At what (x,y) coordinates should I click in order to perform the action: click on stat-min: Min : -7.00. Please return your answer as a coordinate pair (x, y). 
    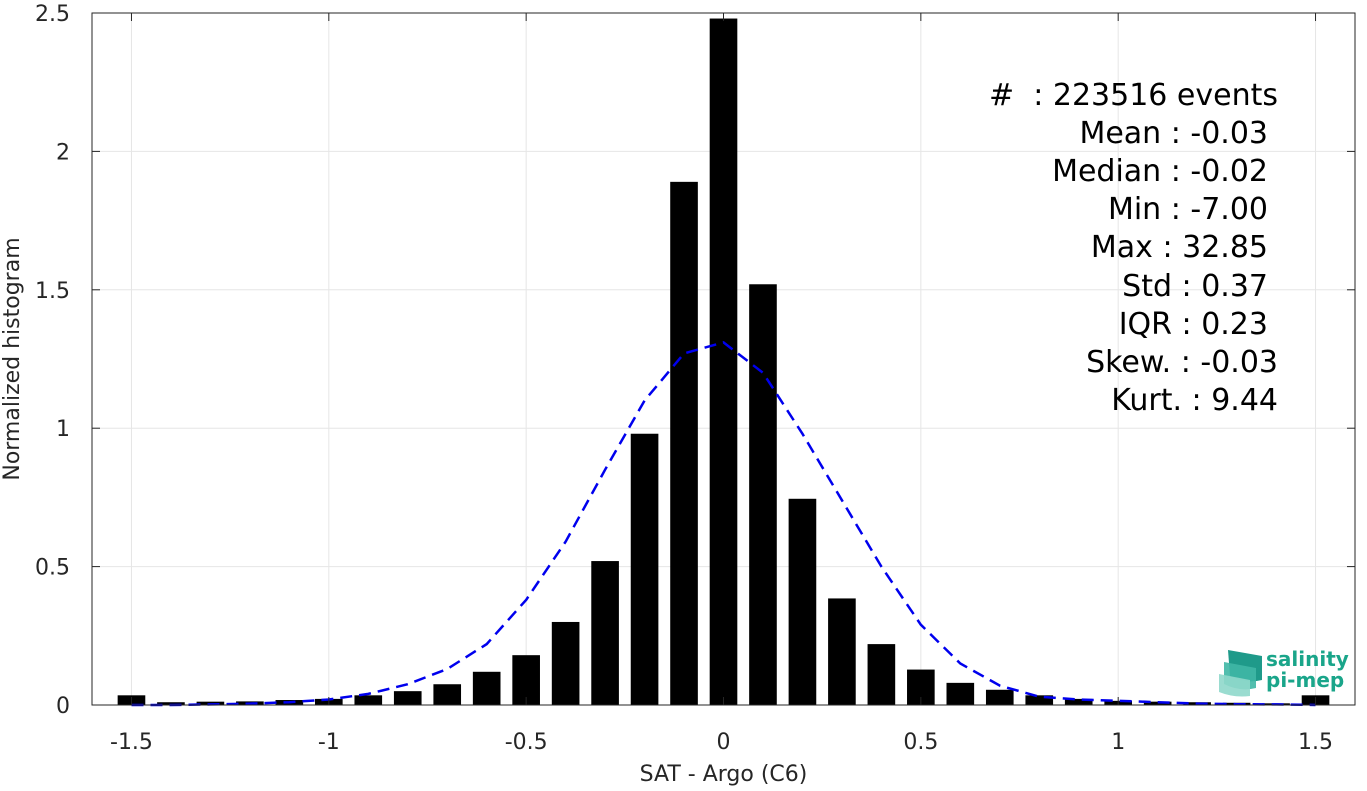
    Looking at the image, I should click on (1188, 209).